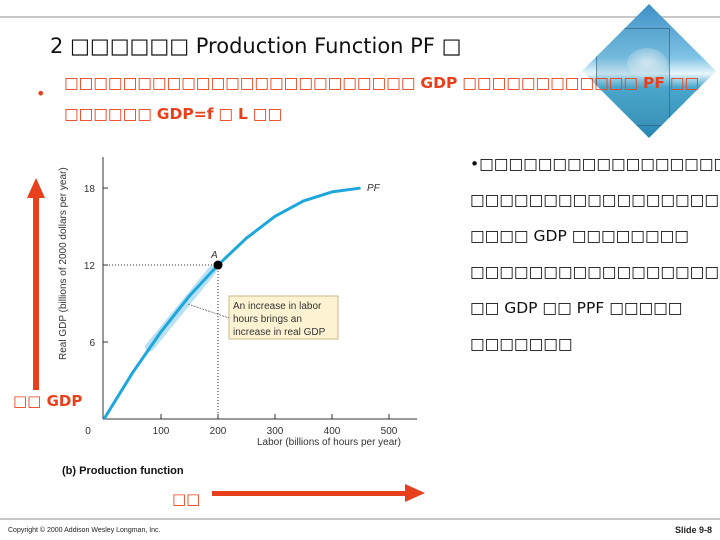 The image size is (720, 540). What do you see at coordinates (576, 308) in the screenshot?
I see `right-text-line: □□ GDP □□ PPF □□□□□` at bounding box center [576, 308].